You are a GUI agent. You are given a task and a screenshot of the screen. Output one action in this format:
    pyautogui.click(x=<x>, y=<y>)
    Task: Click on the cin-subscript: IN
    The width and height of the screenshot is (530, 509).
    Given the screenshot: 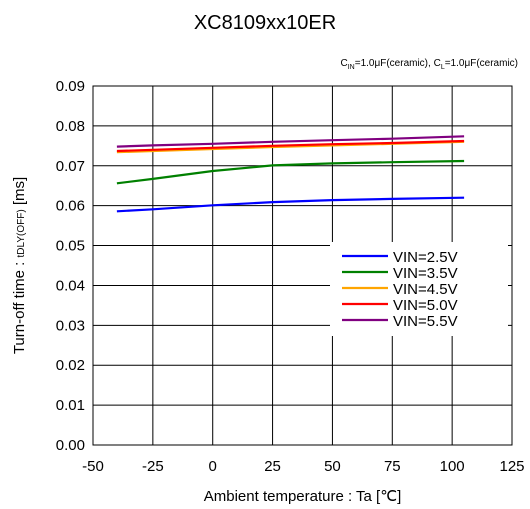 What is the action you would take?
    pyautogui.click(x=351, y=67)
    